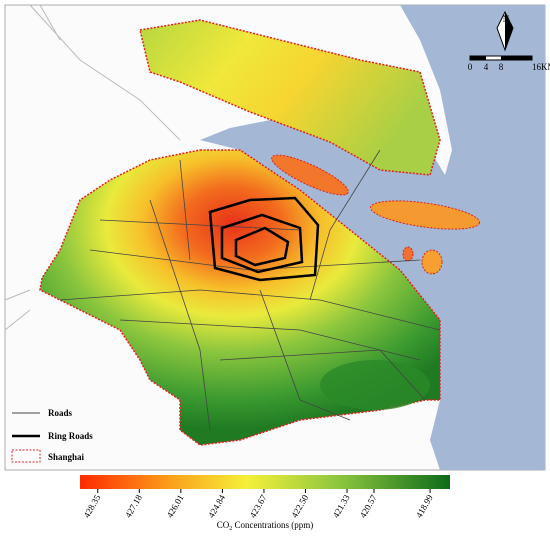 The height and width of the screenshot is (540, 550). Describe the element at coordinates (341, 506) in the screenshot. I see `colorbar-tick-label: 421.33` at that location.